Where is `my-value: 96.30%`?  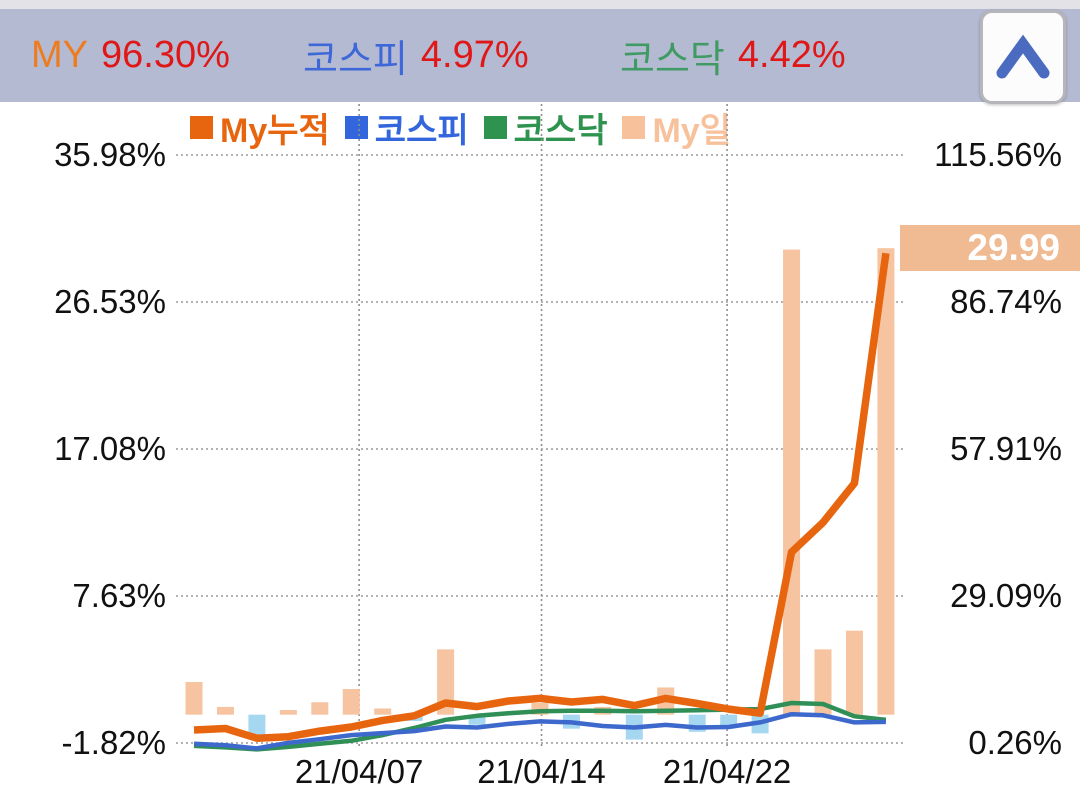
my-value: 96.30% is located at coordinates (165, 55).